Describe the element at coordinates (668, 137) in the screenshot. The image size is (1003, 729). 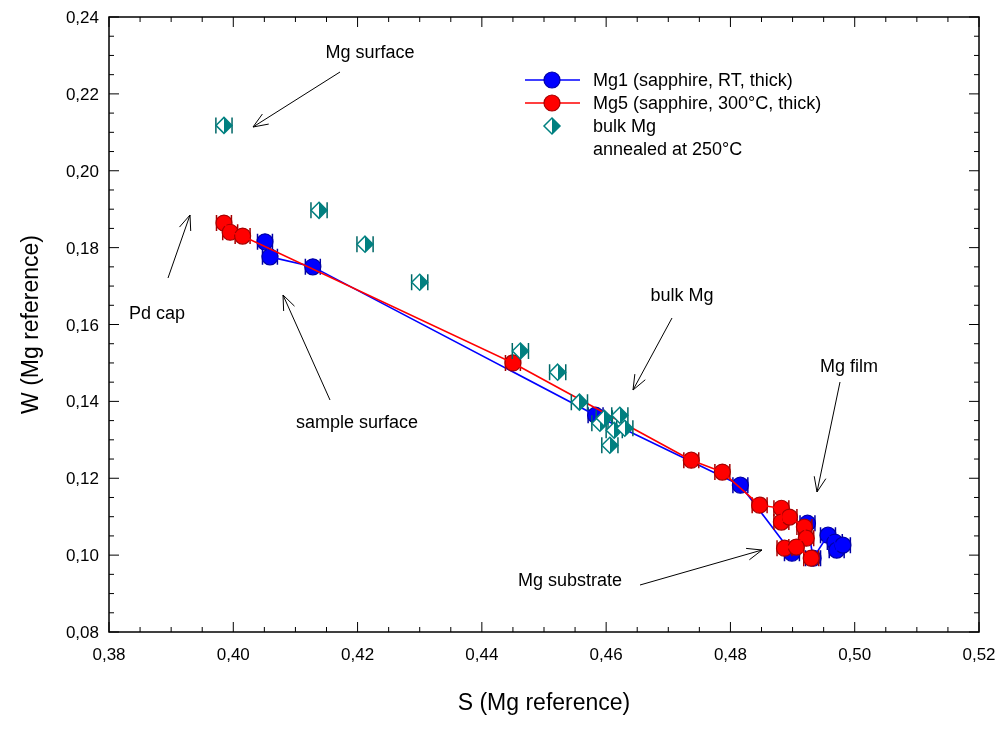
I see `legend-label: bulk Mg annealed at 250°C` at that location.